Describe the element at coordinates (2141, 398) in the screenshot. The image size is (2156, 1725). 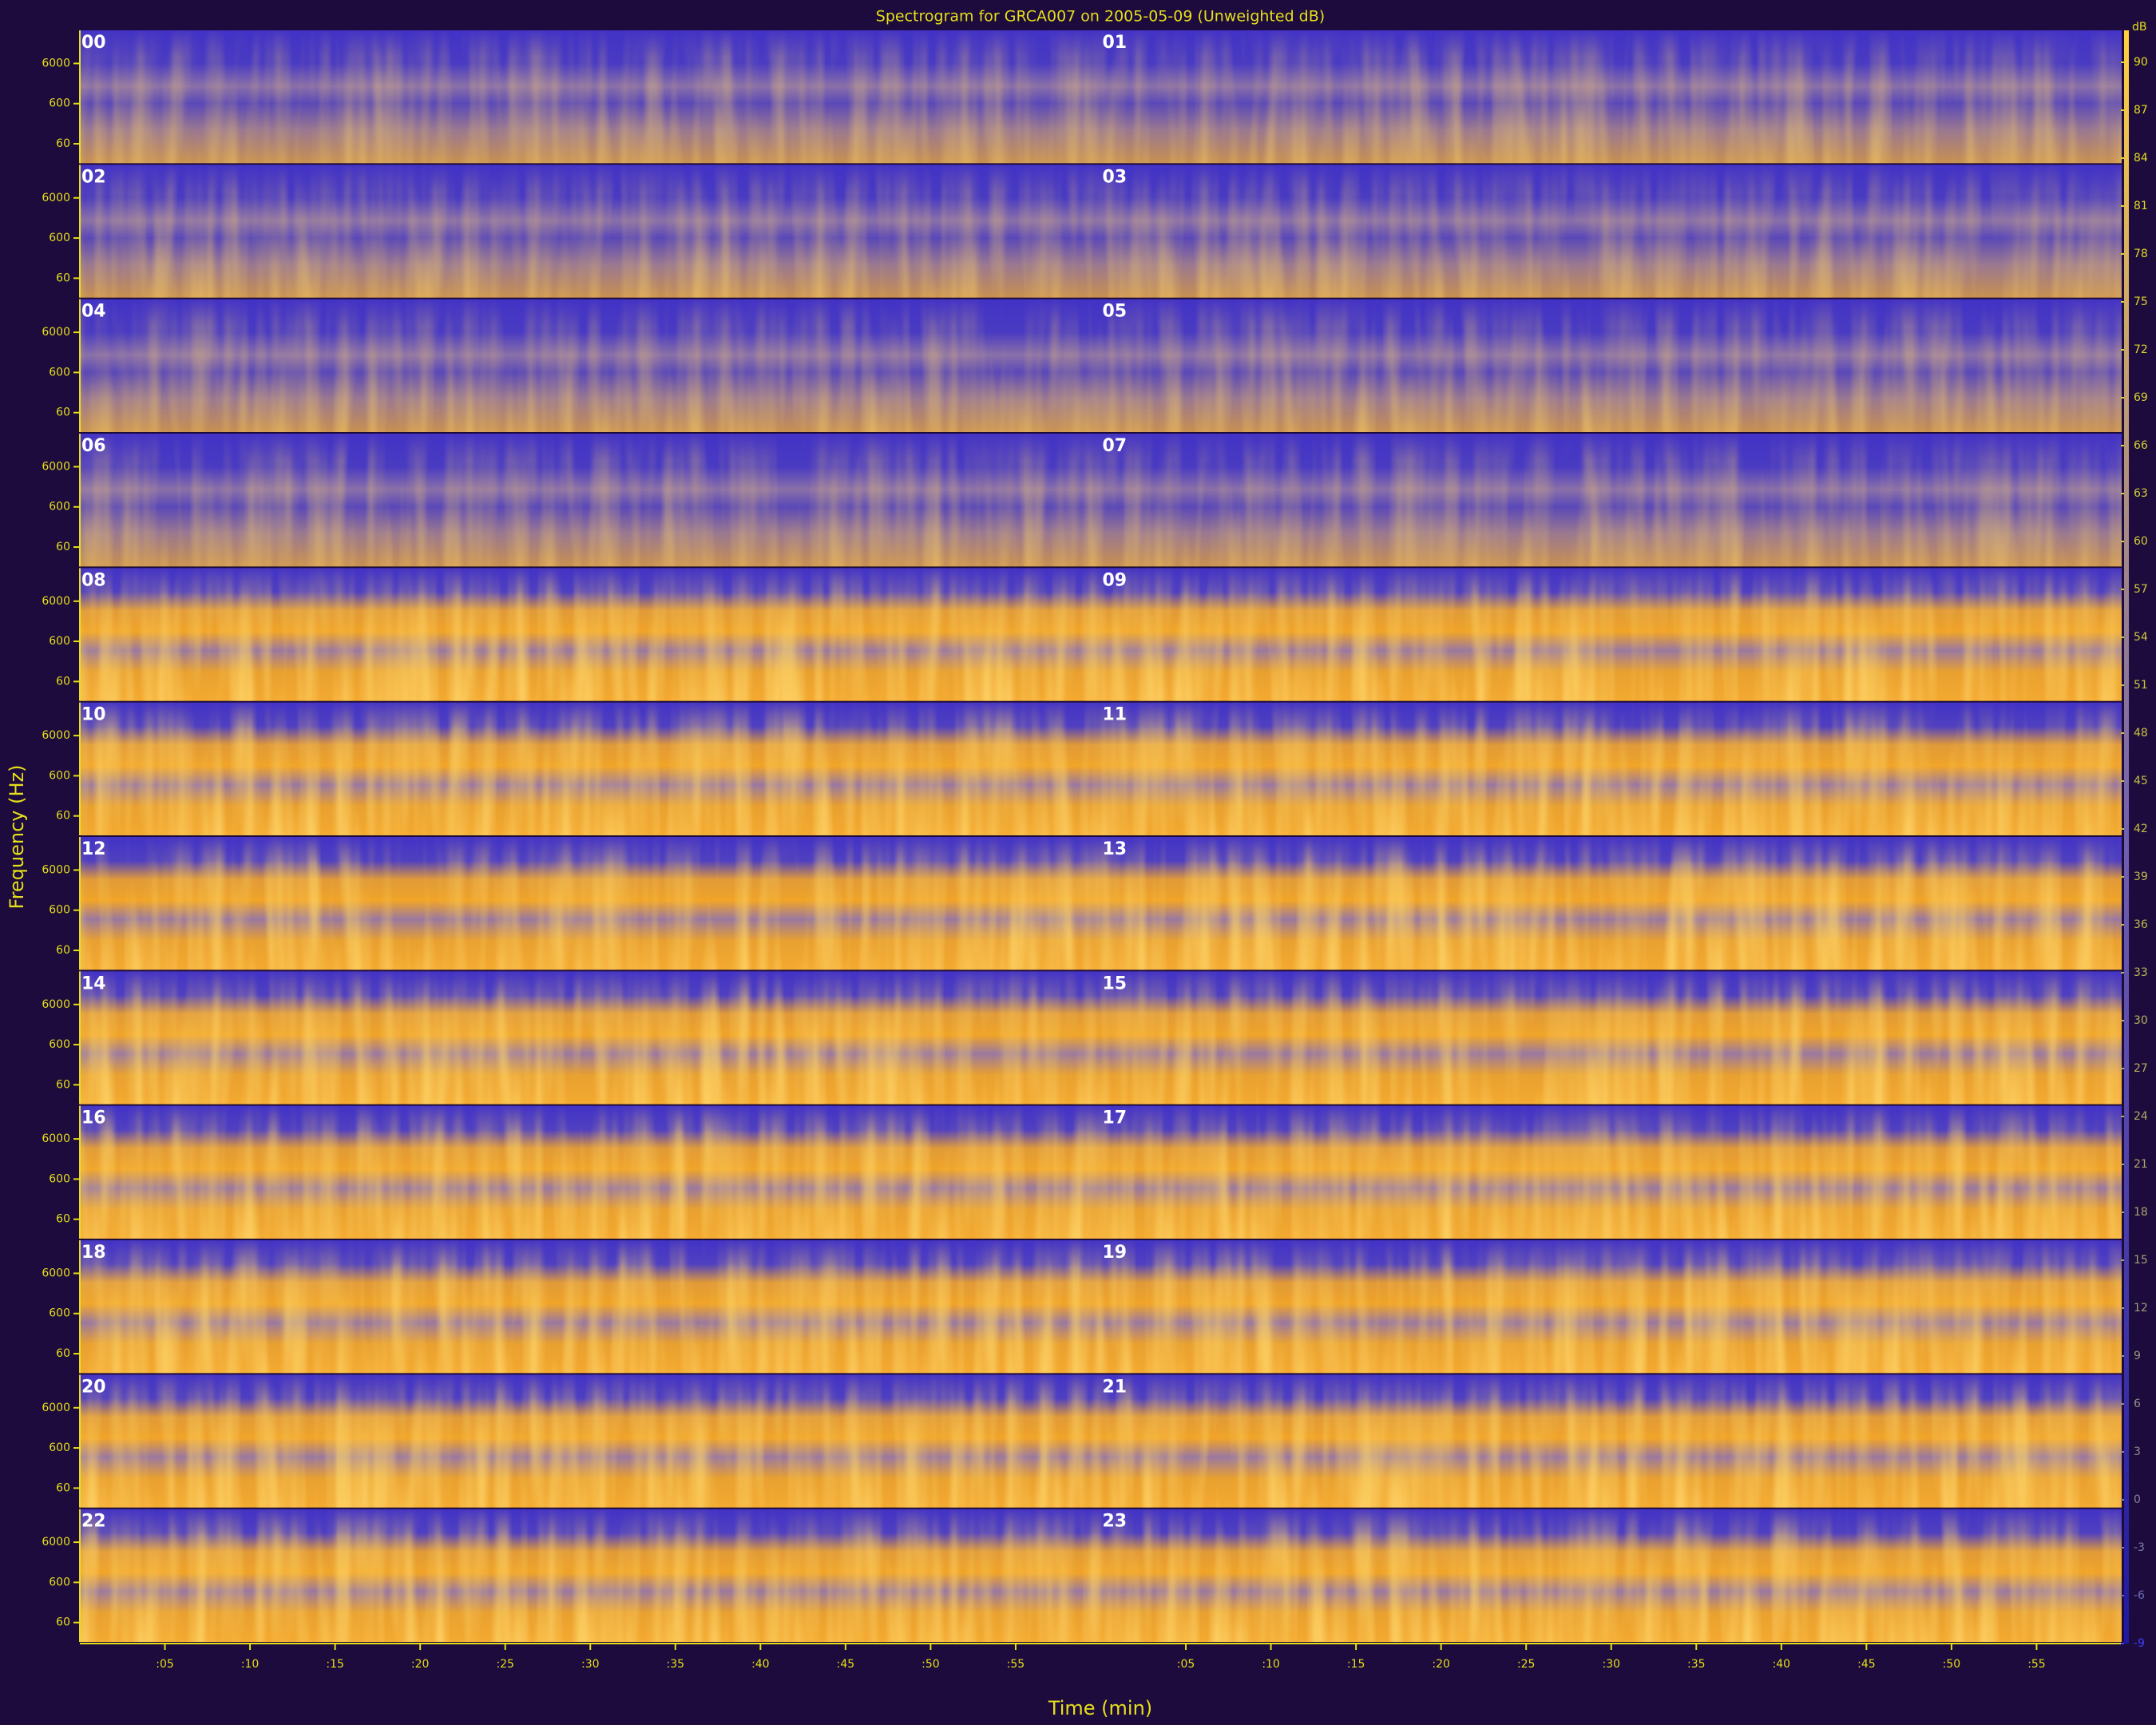
I see `colorbar-tick-label: 69` at that location.